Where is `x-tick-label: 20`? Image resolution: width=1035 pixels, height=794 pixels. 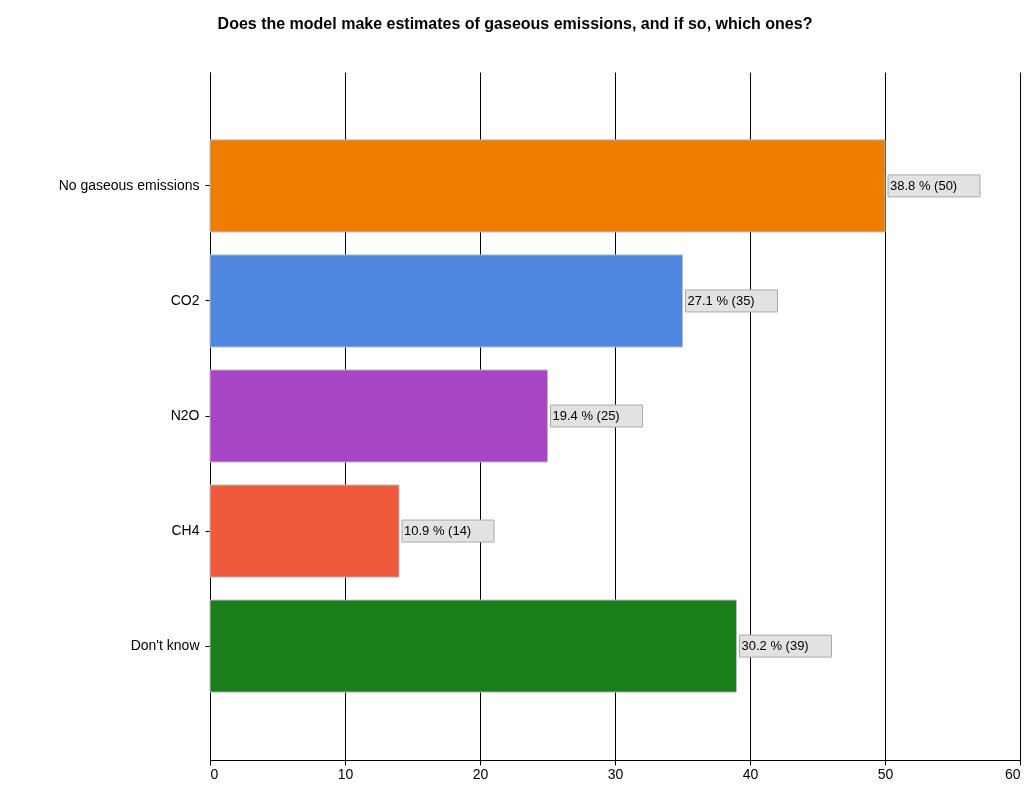 x-tick-label: 20 is located at coordinates (480, 773).